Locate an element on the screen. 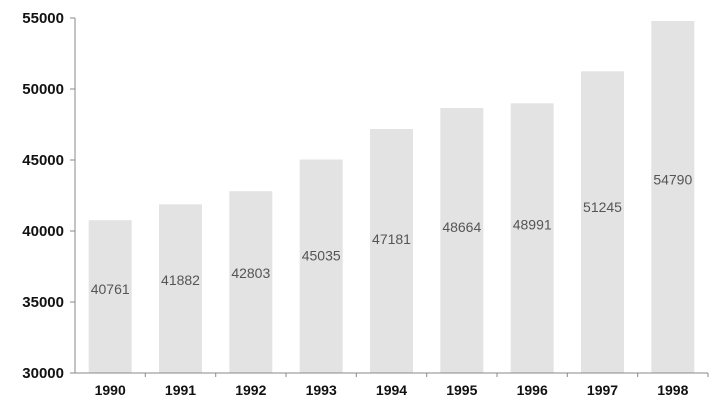 The image size is (714, 400). bar-1990 is located at coordinates (110, 296).